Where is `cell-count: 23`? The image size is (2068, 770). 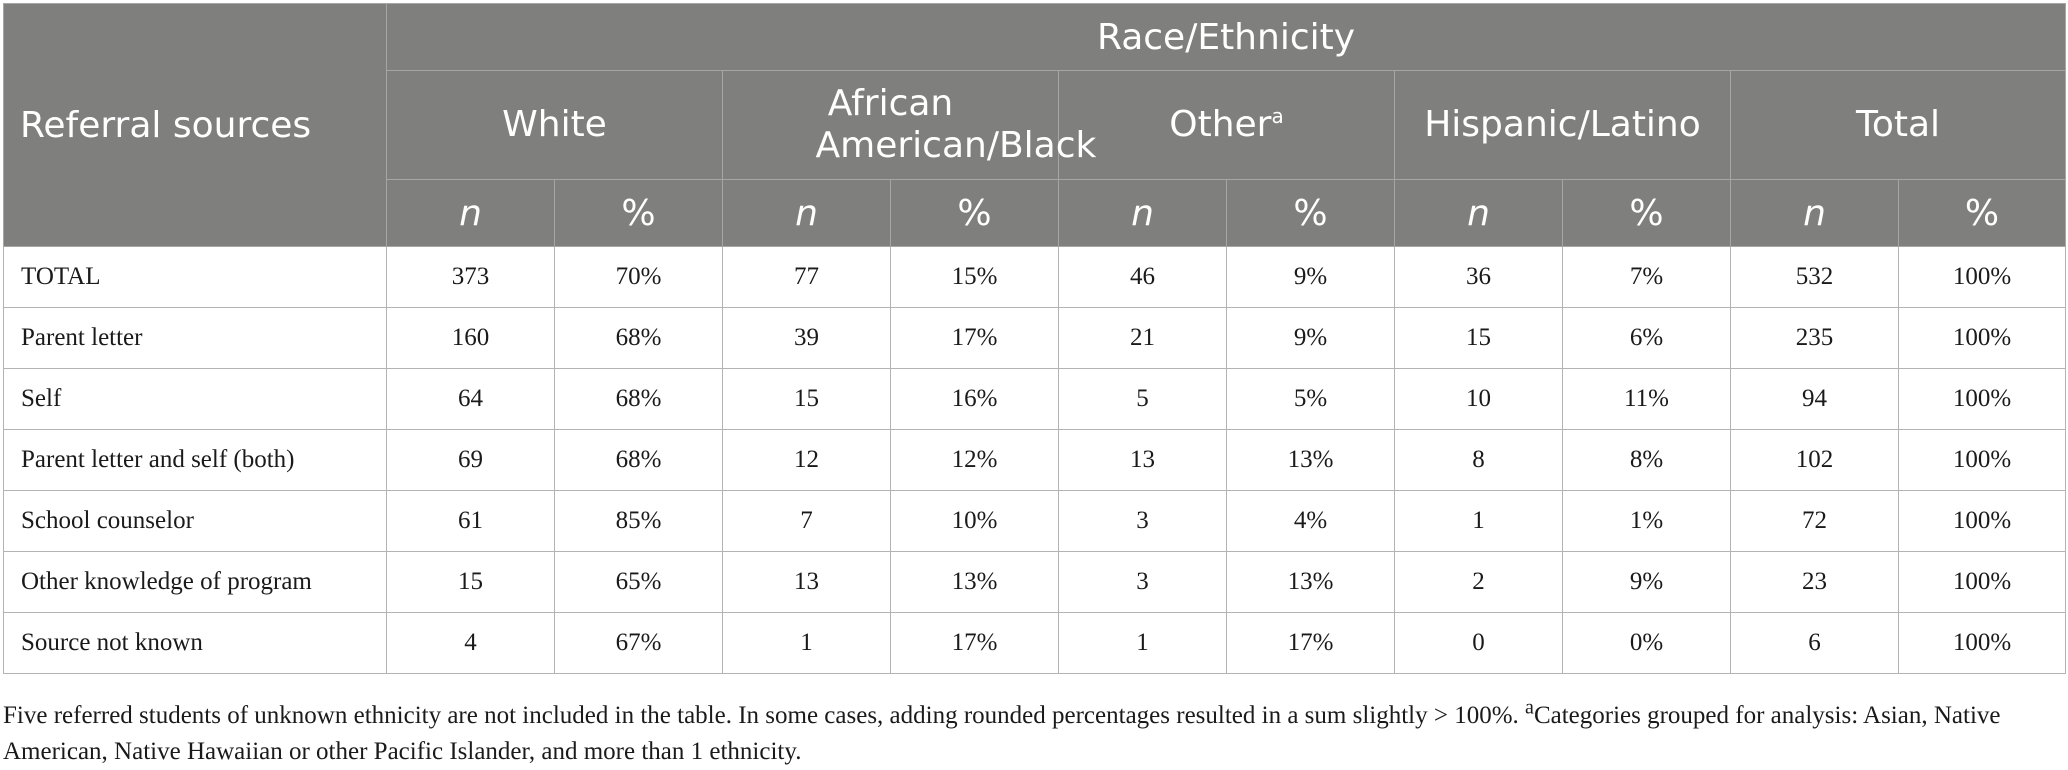 cell-count: 23 is located at coordinates (1814, 582).